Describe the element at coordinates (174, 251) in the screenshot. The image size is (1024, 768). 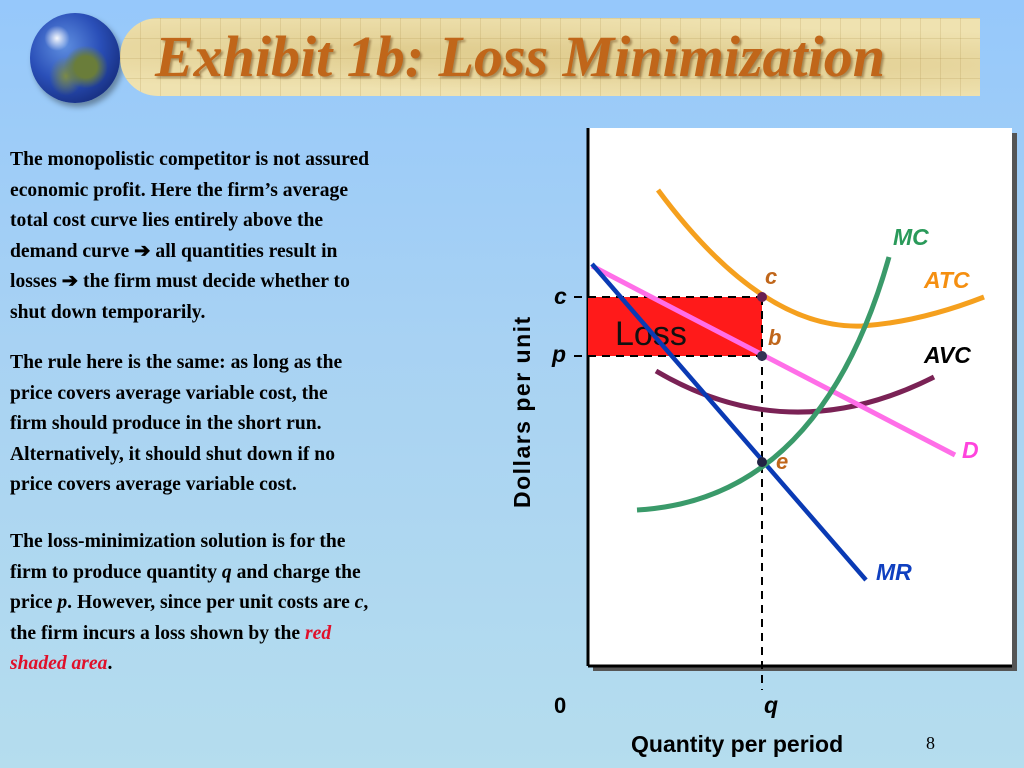
I see `text-line: demand curve ➔ all quantities result in` at that location.